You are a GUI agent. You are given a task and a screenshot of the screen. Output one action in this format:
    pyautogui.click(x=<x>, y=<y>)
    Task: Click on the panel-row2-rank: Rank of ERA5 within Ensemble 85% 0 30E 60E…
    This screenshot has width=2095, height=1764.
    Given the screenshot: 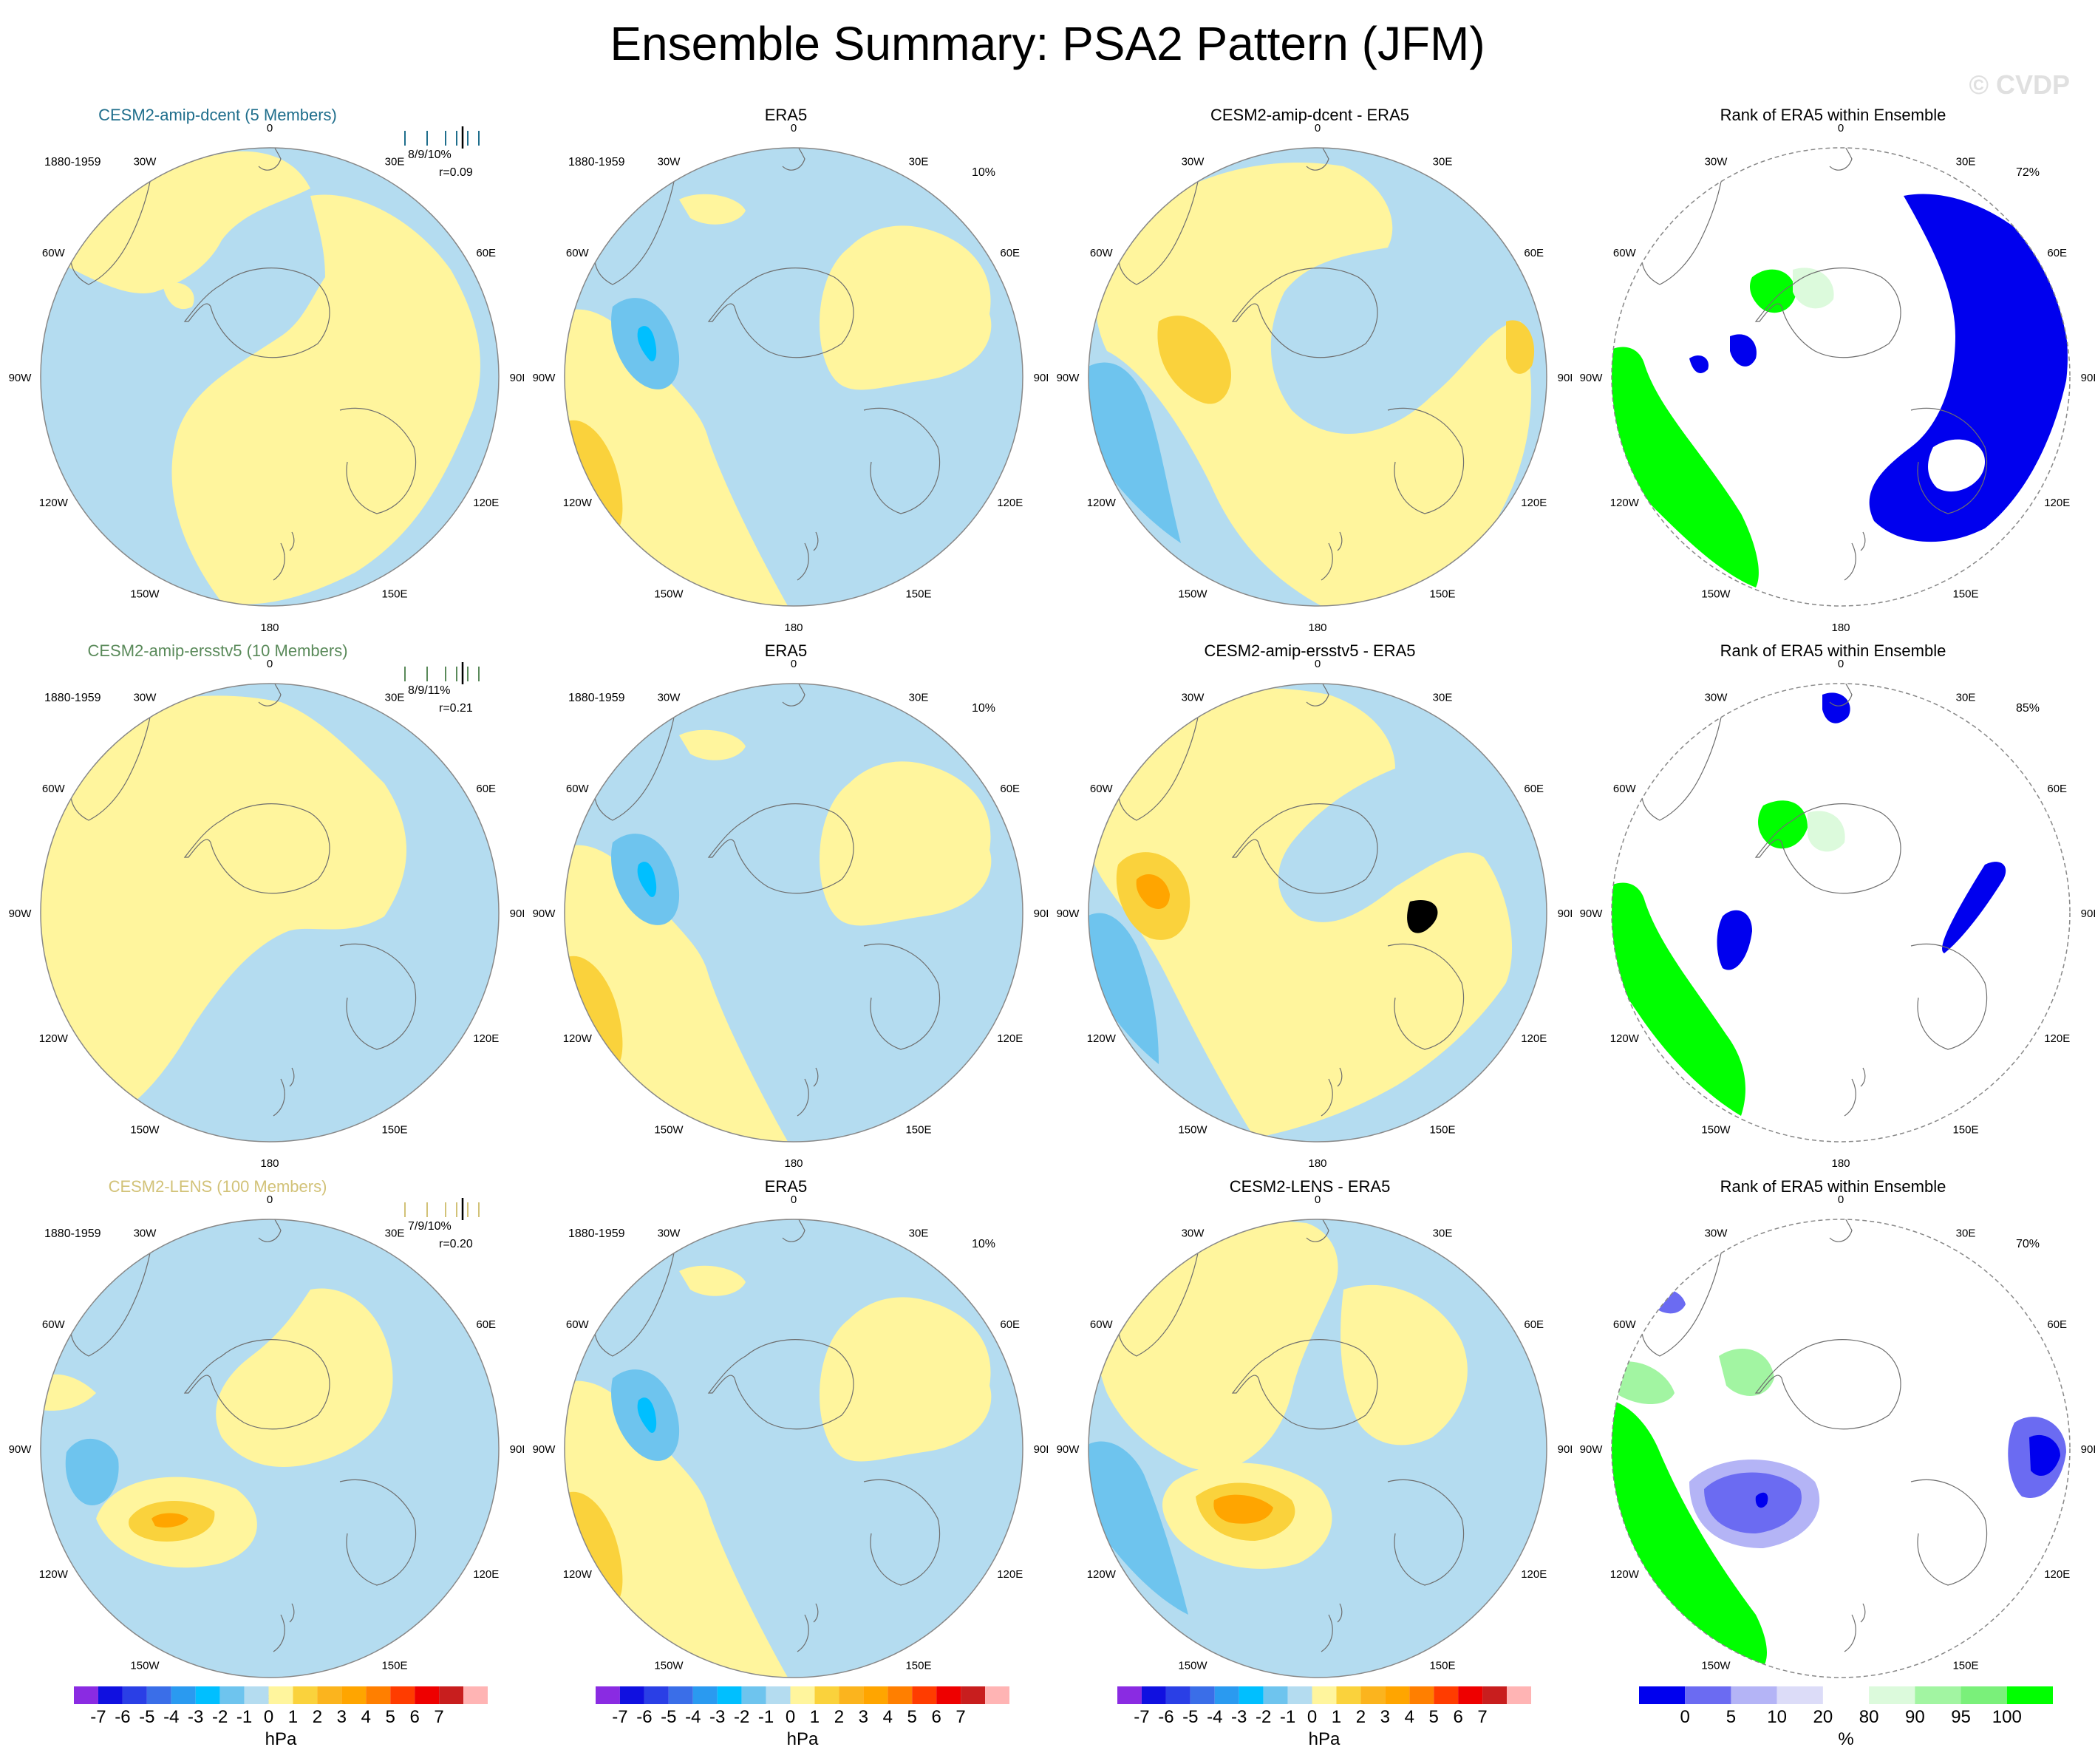 What is the action you would take?
    pyautogui.click(x=1833, y=902)
    